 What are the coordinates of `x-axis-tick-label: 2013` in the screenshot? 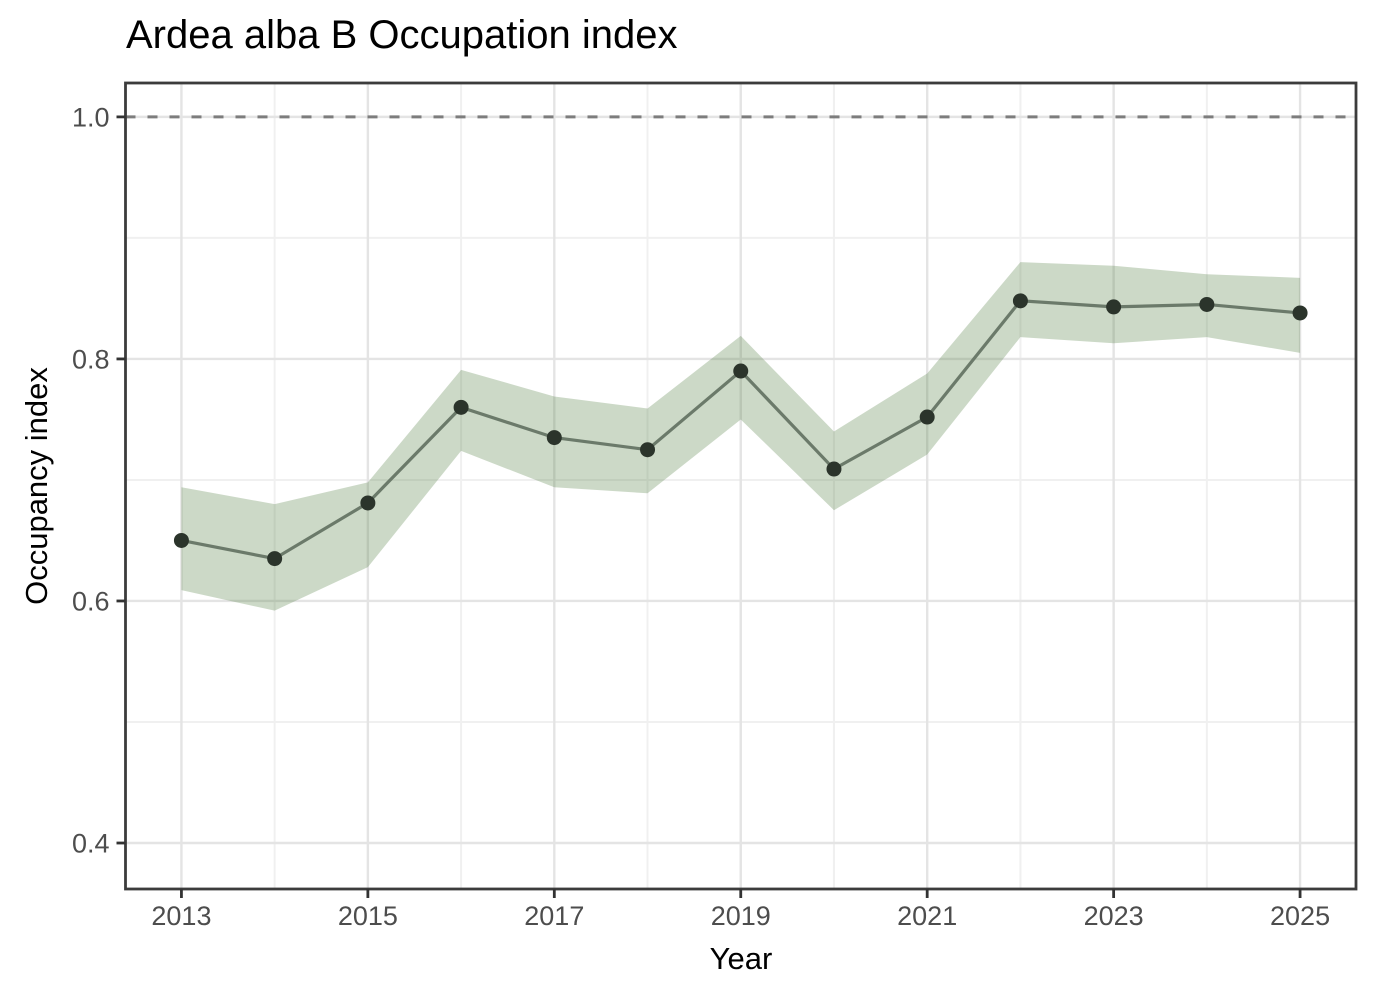 It's located at (181, 916).